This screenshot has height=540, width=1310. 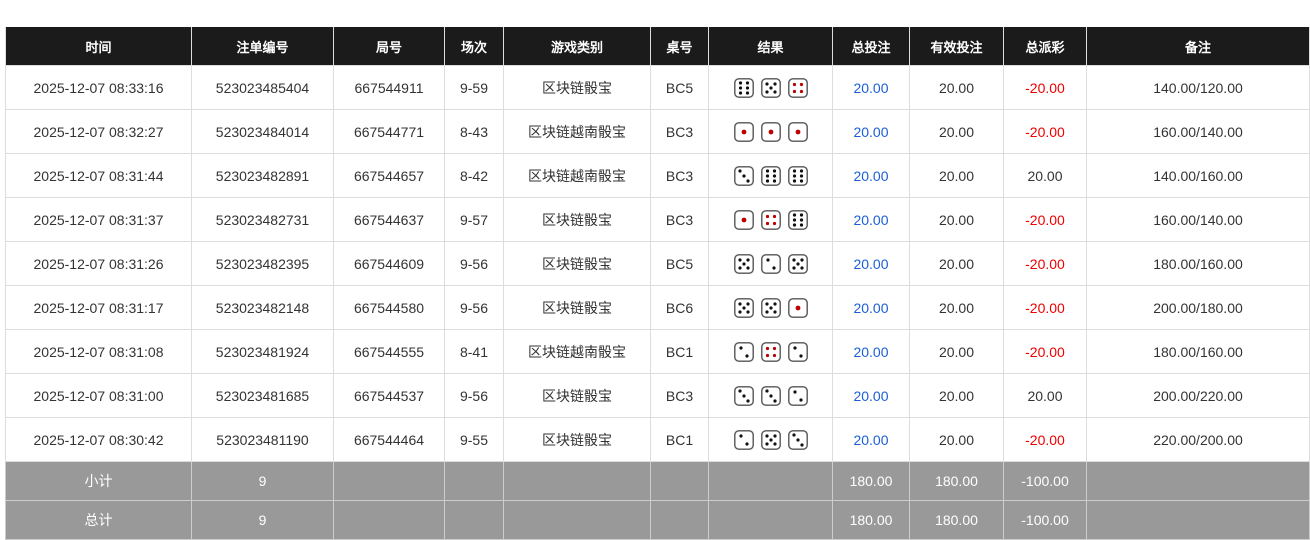 I want to click on bet-id-cell: 523023482395, so click(x=262, y=263).